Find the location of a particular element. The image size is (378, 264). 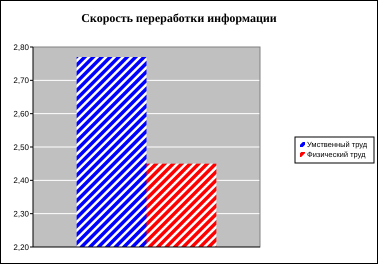

y-tick-label: 2,50 is located at coordinates (21, 147).